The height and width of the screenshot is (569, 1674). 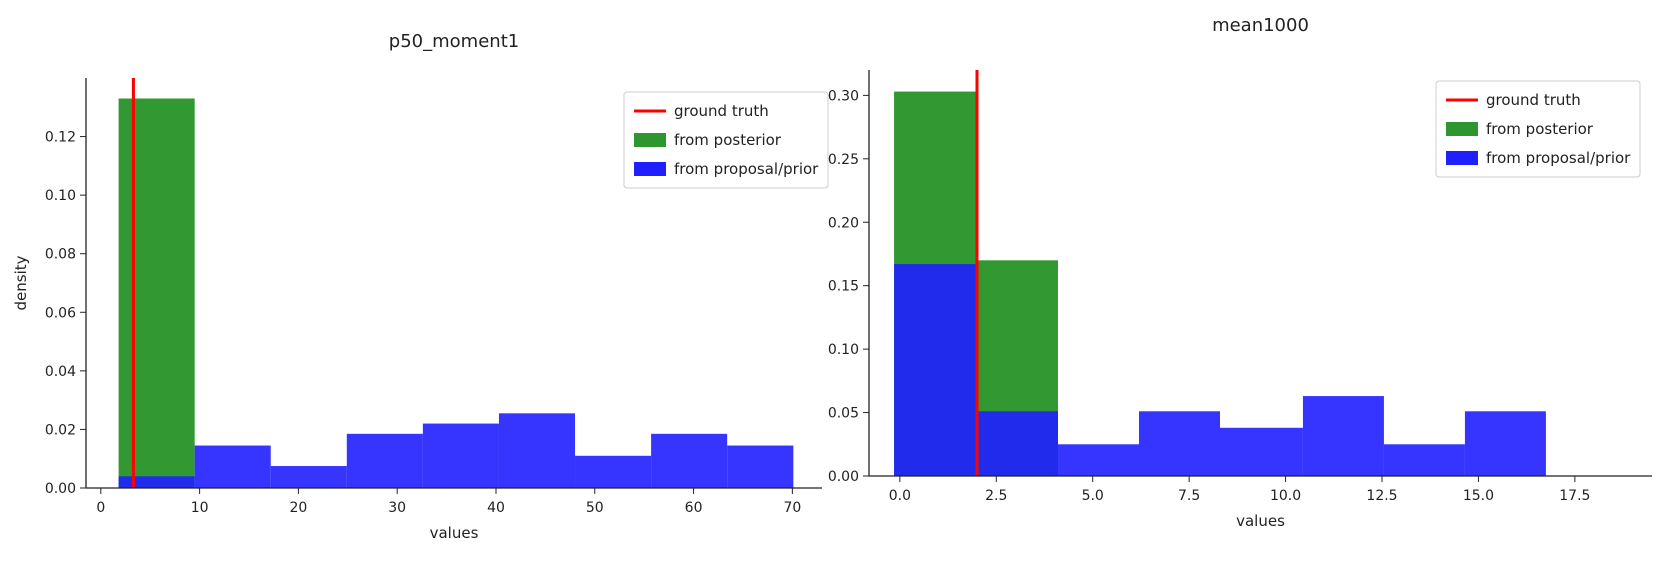 What do you see at coordinates (900, 496) in the screenshot?
I see `x-tick-label-0: 0.0` at bounding box center [900, 496].